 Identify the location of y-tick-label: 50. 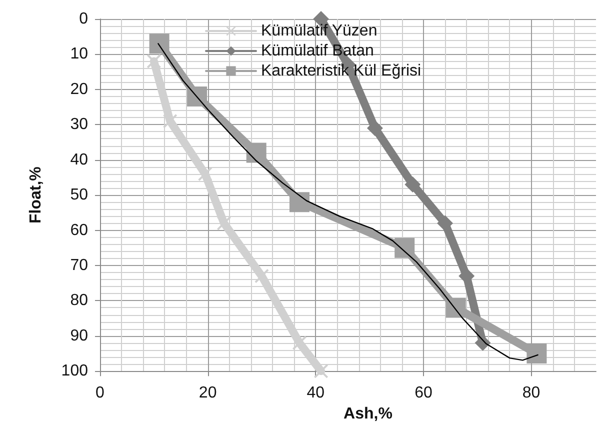
(79, 195).